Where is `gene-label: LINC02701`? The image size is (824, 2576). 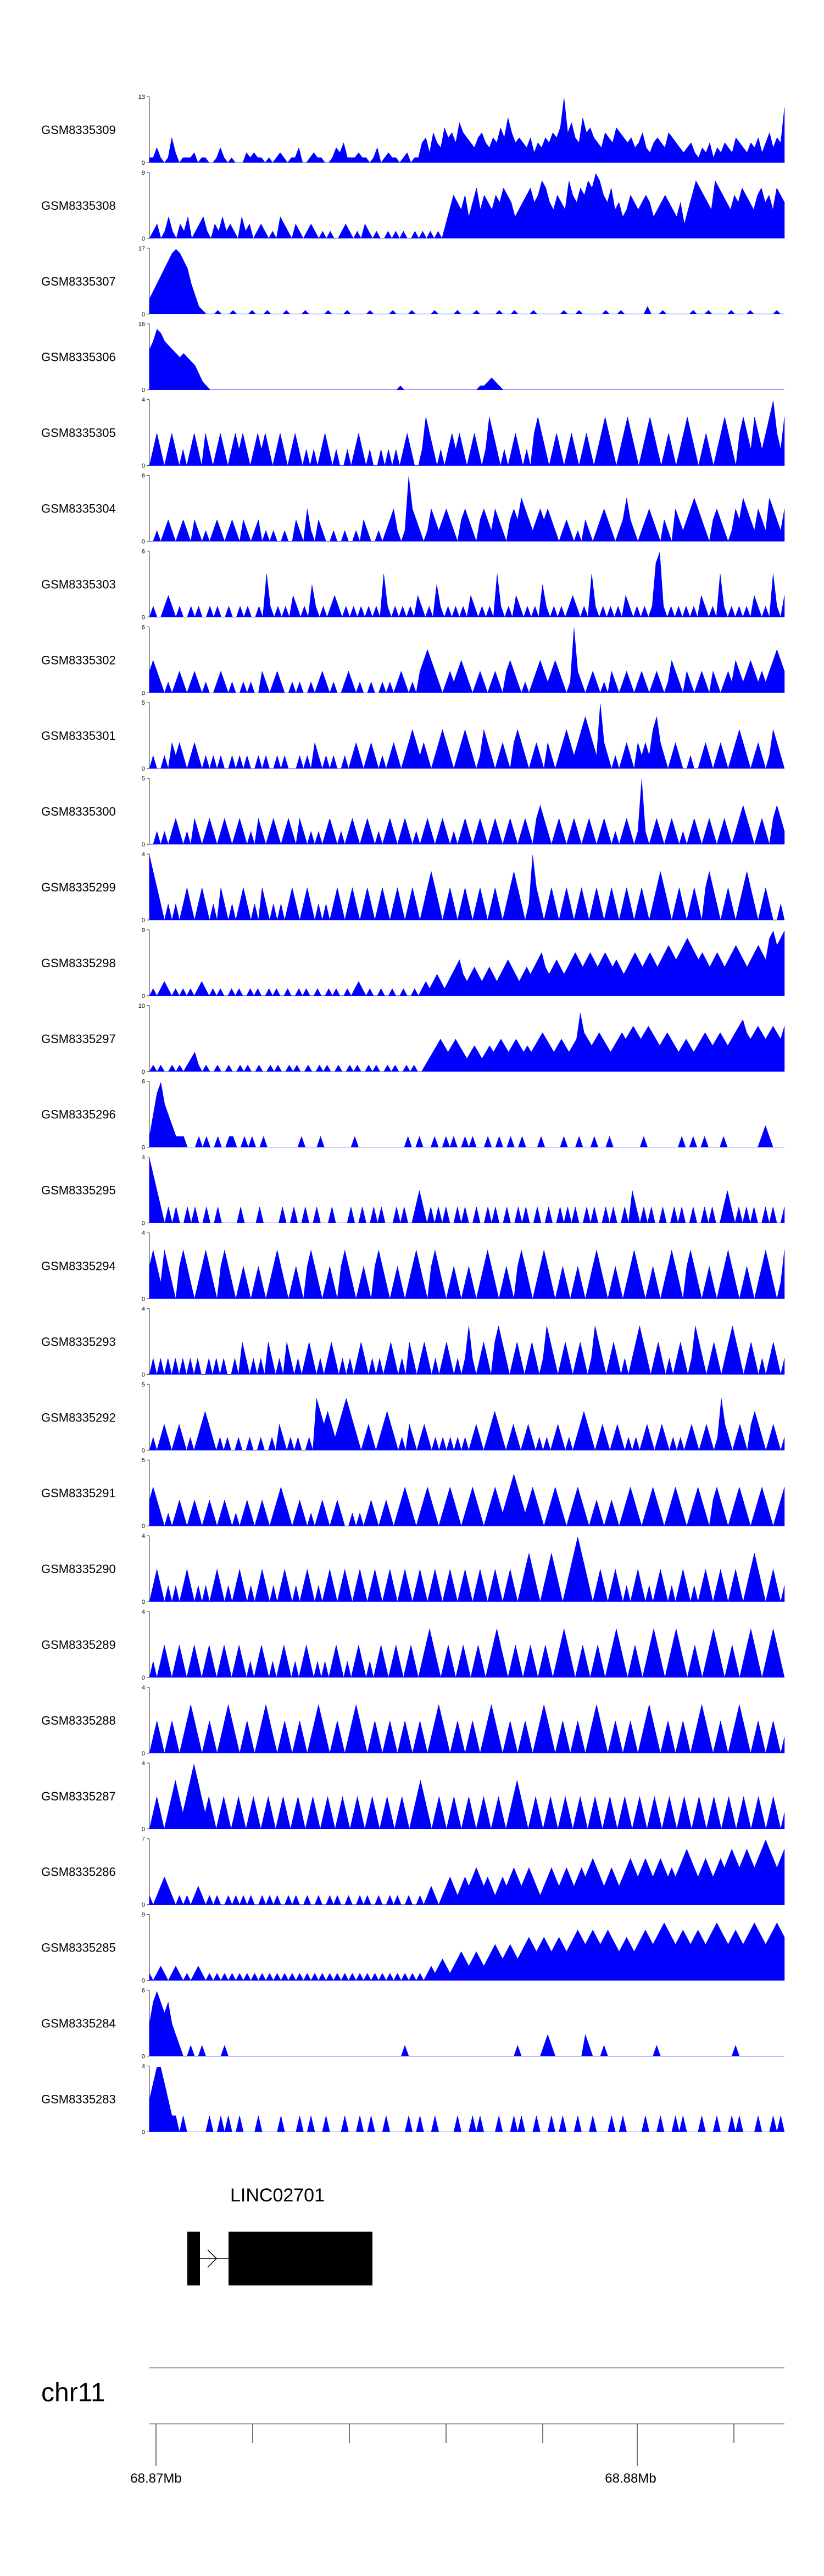 gene-label: LINC02701 is located at coordinates (277, 2195).